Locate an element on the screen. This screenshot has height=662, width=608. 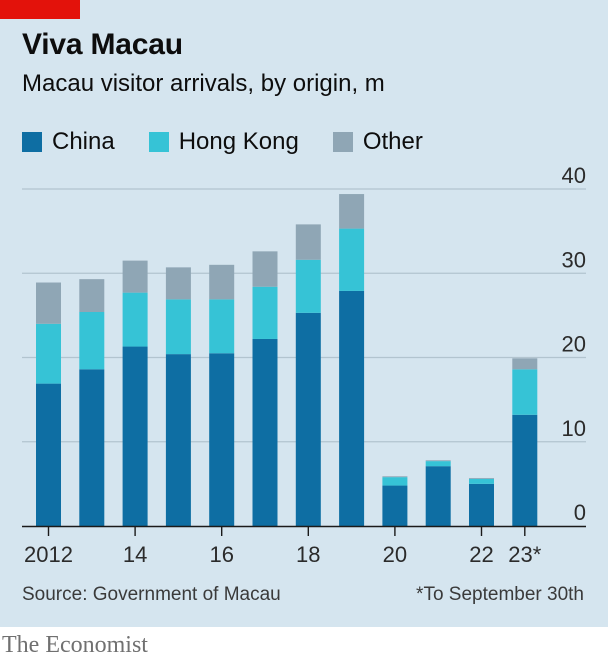
bar-china-2018 is located at coordinates (308, 419).